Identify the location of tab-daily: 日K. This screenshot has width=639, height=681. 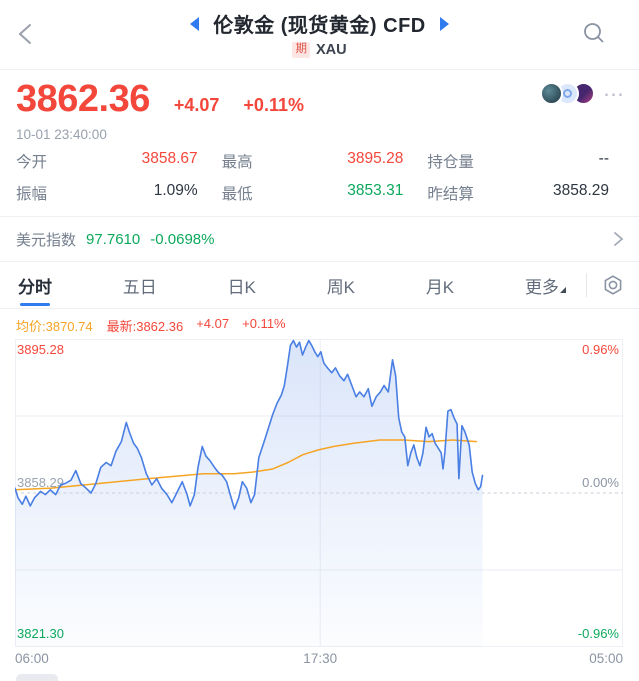
(241, 287).